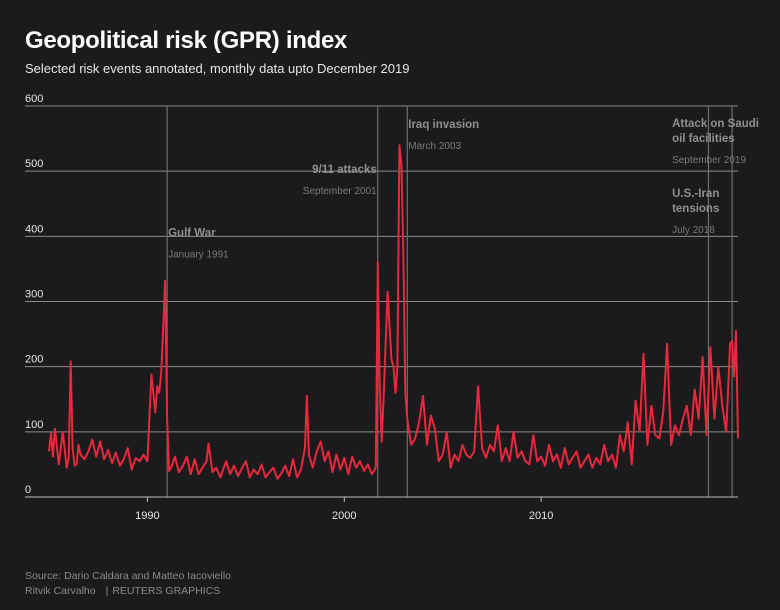 Image resolution: width=780 pixels, height=610 pixels. I want to click on y-tick-label-500: 500, so click(34, 164).